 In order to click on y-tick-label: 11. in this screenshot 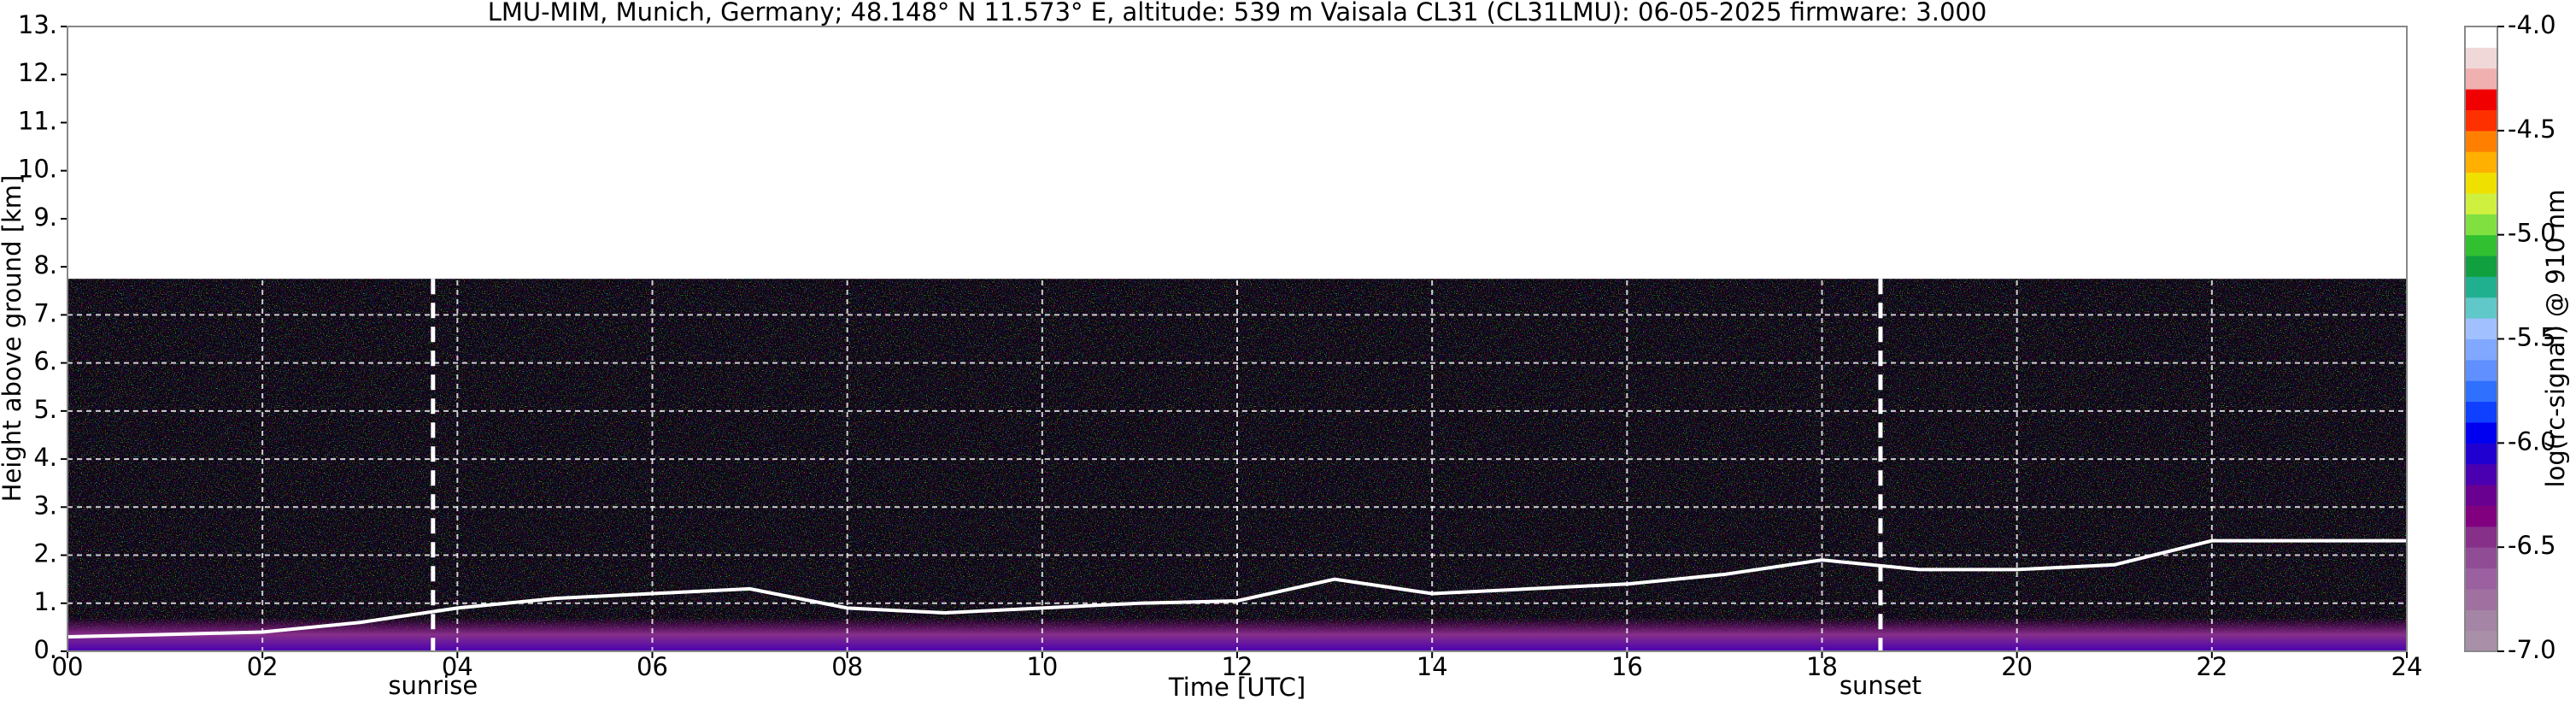, I will do `click(37, 120)`.